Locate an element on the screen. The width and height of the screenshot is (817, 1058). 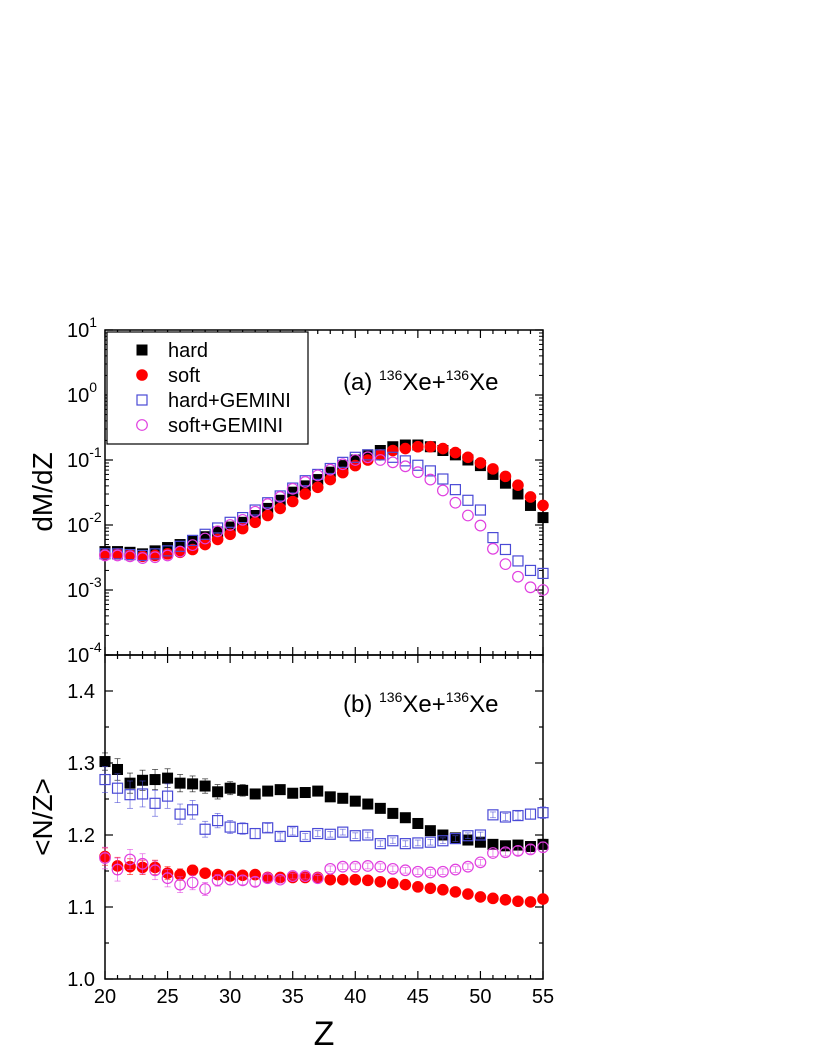
panel-a-points is located at coordinates (324, 517).